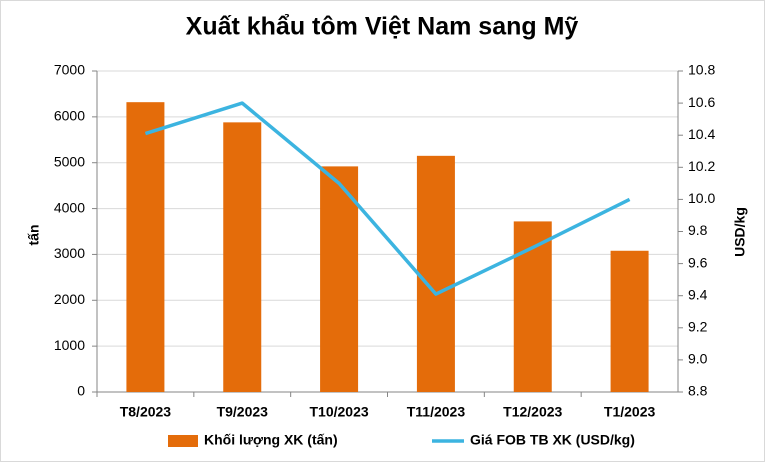 The height and width of the screenshot is (462, 765). What do you see at coordinates (701, 134) in the screenshot?
I see `y2-tick-label: 10.4` at bounding box center [701, 134].